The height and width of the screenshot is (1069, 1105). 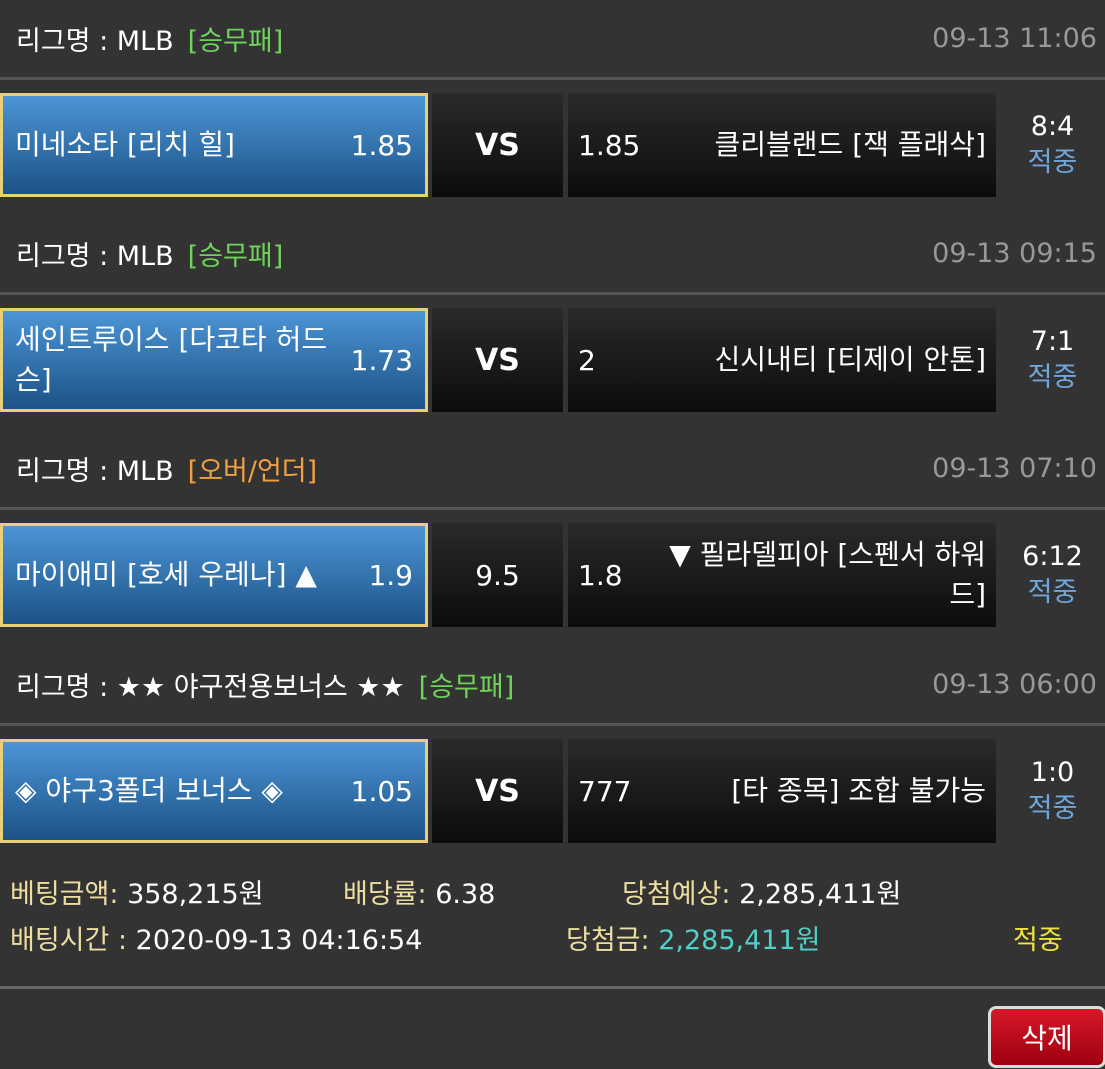 I want to click on expected-win-value: 2,285,411원, so click(x=820, y=894).